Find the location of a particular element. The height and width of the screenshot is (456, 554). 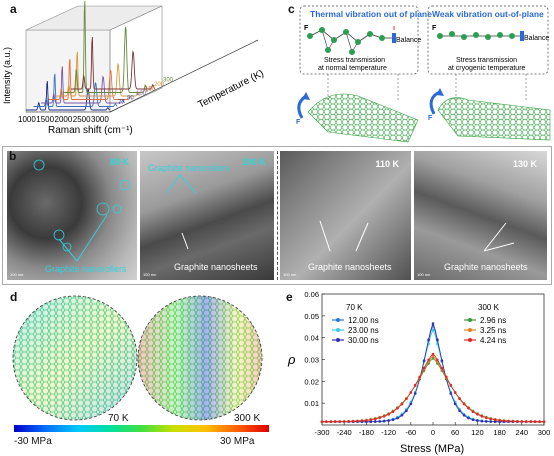

scalebar-110k: 100 nm is located at coordinates (290, 274).